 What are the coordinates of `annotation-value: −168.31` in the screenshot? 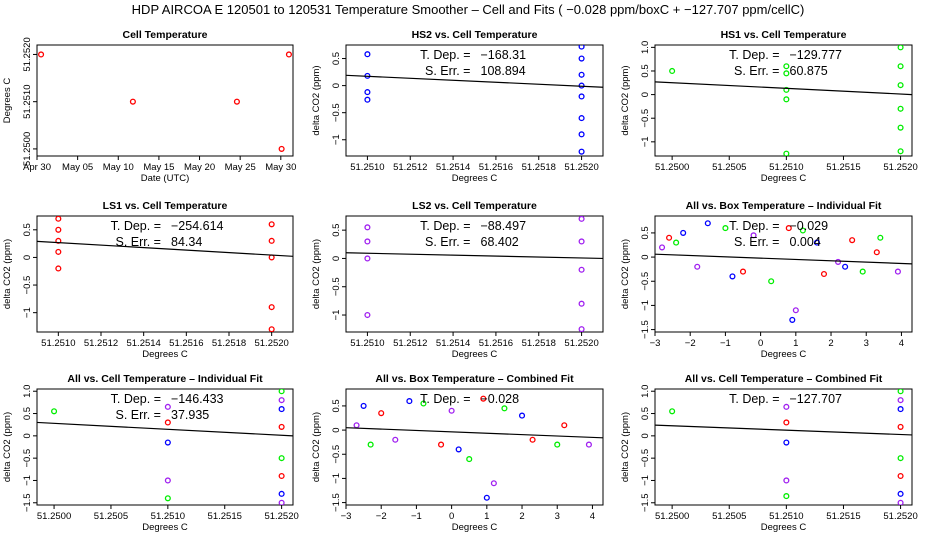 It's located at (504, 55).